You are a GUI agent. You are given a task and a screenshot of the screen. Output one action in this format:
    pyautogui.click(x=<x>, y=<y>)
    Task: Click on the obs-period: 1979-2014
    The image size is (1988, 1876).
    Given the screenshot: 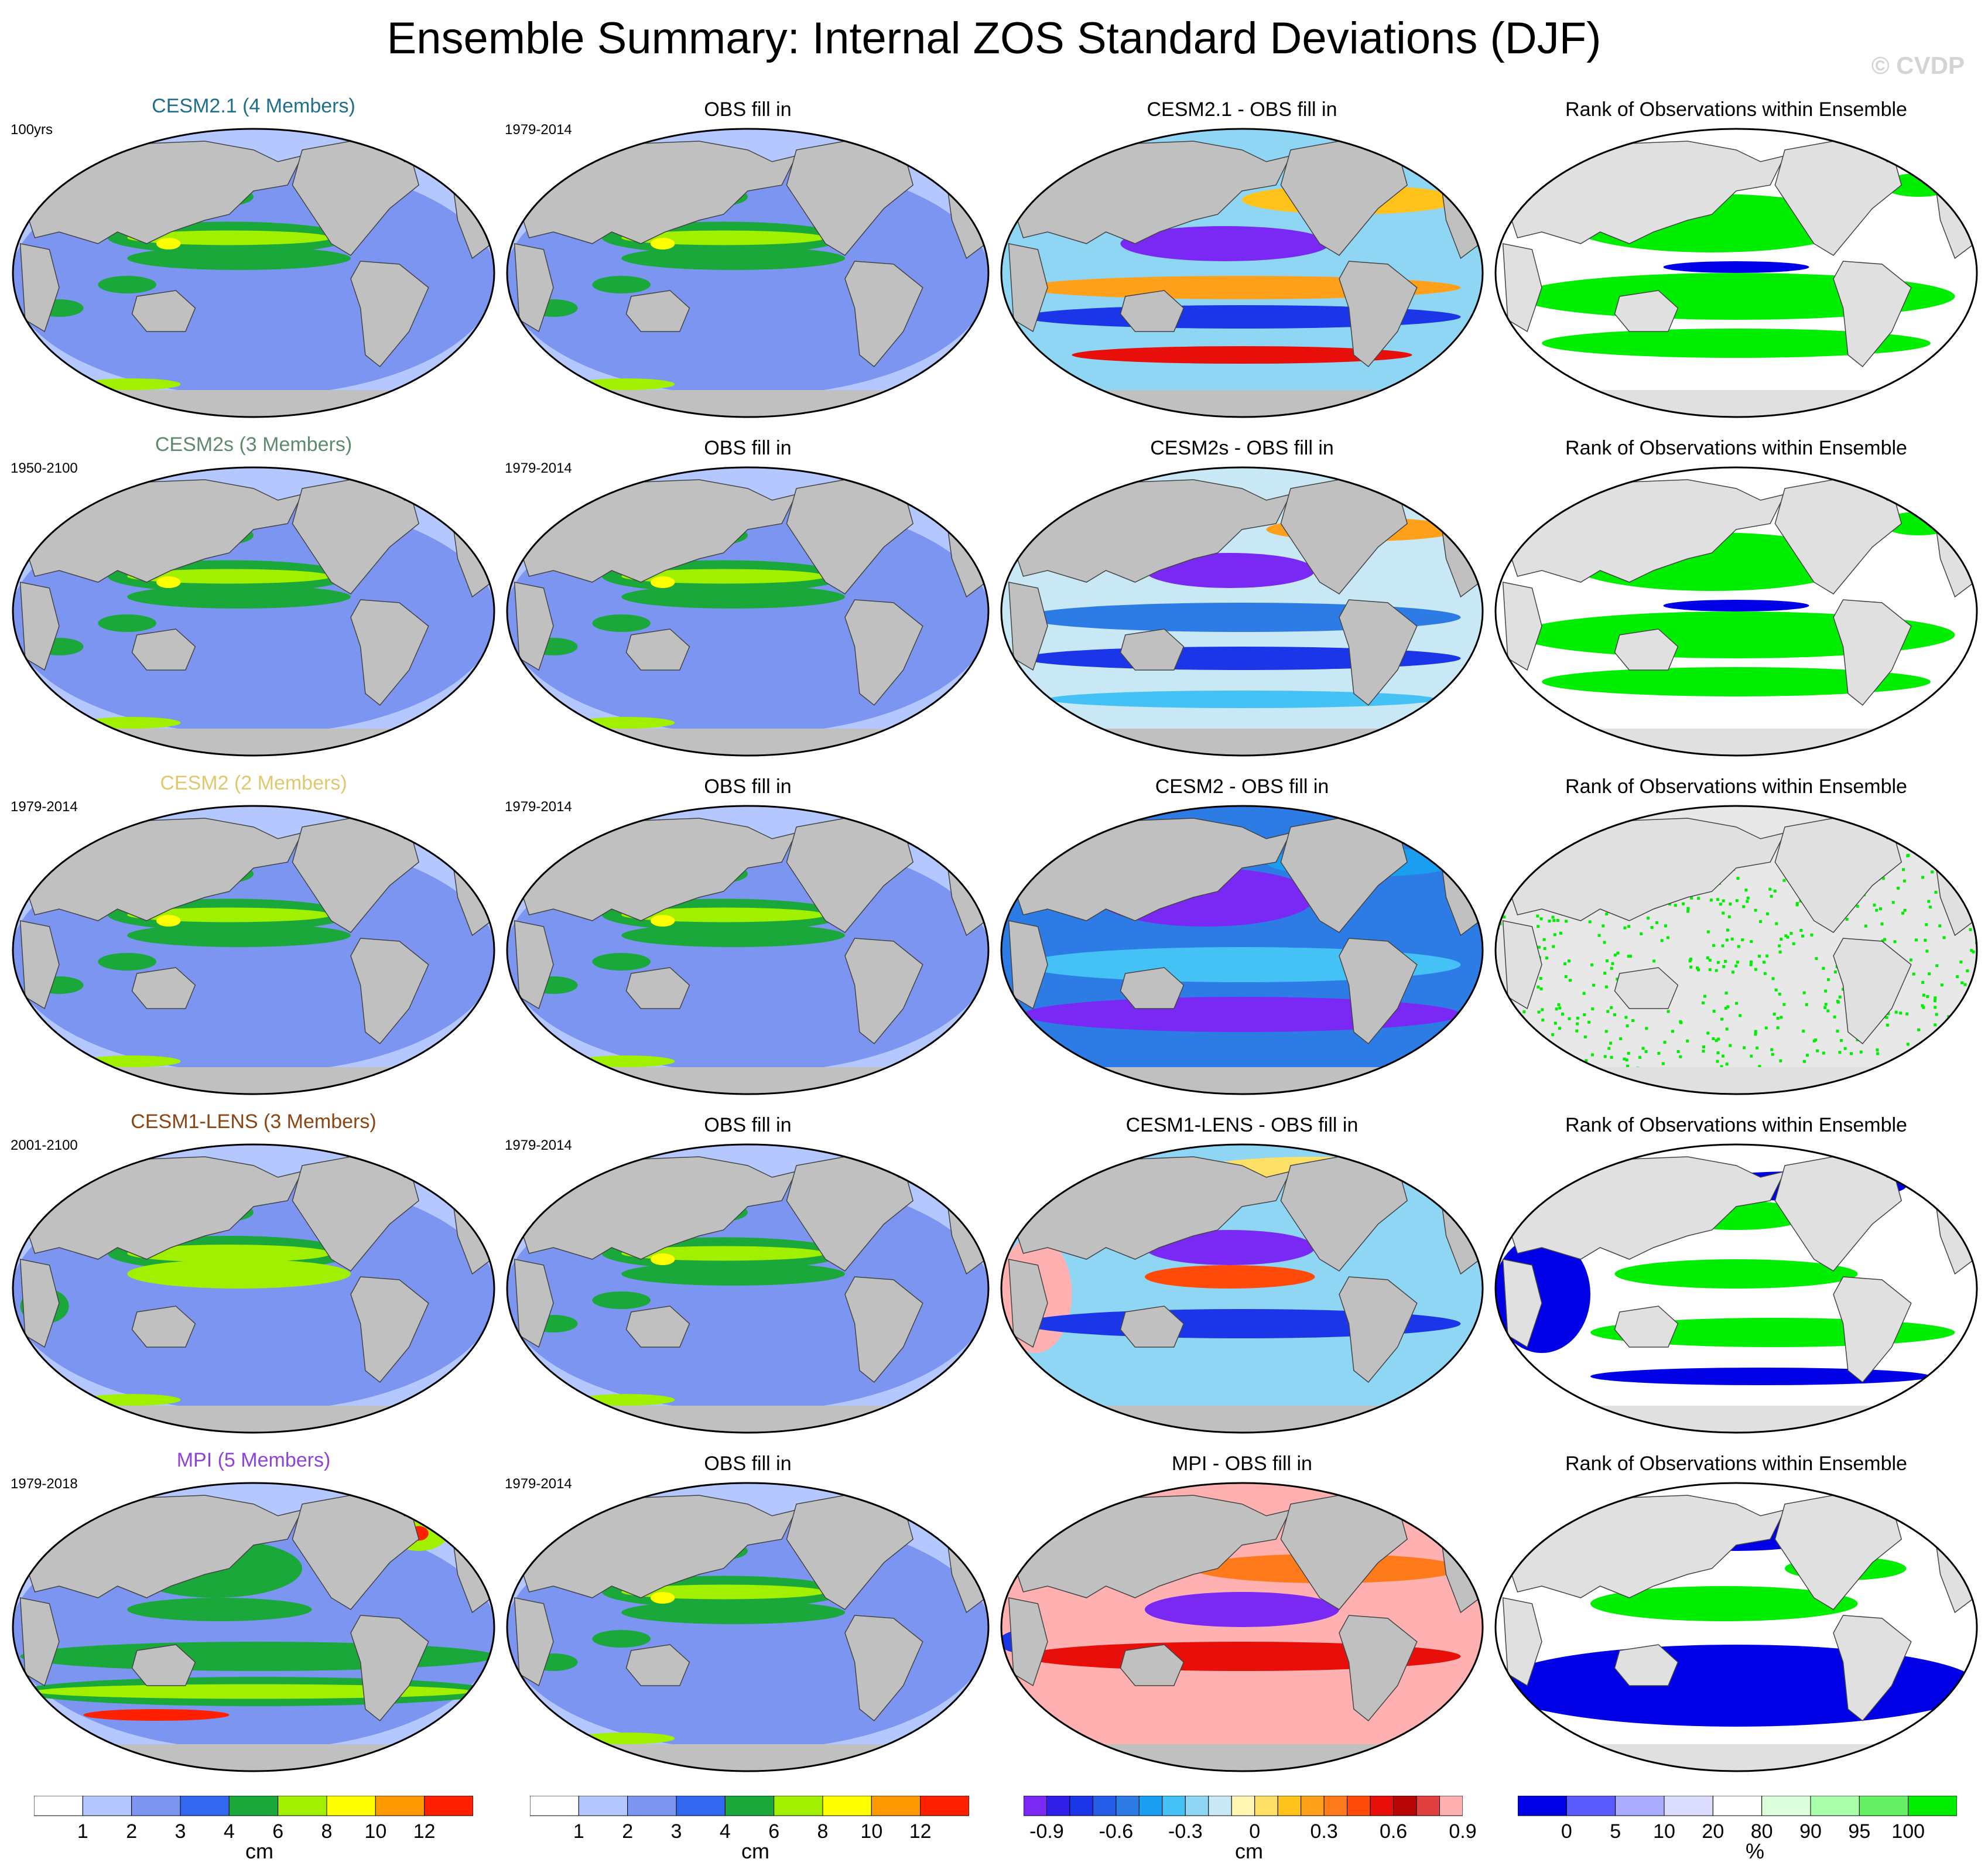 What is the action you would take?
    pyautogui.click(x=538, y=1145)
    